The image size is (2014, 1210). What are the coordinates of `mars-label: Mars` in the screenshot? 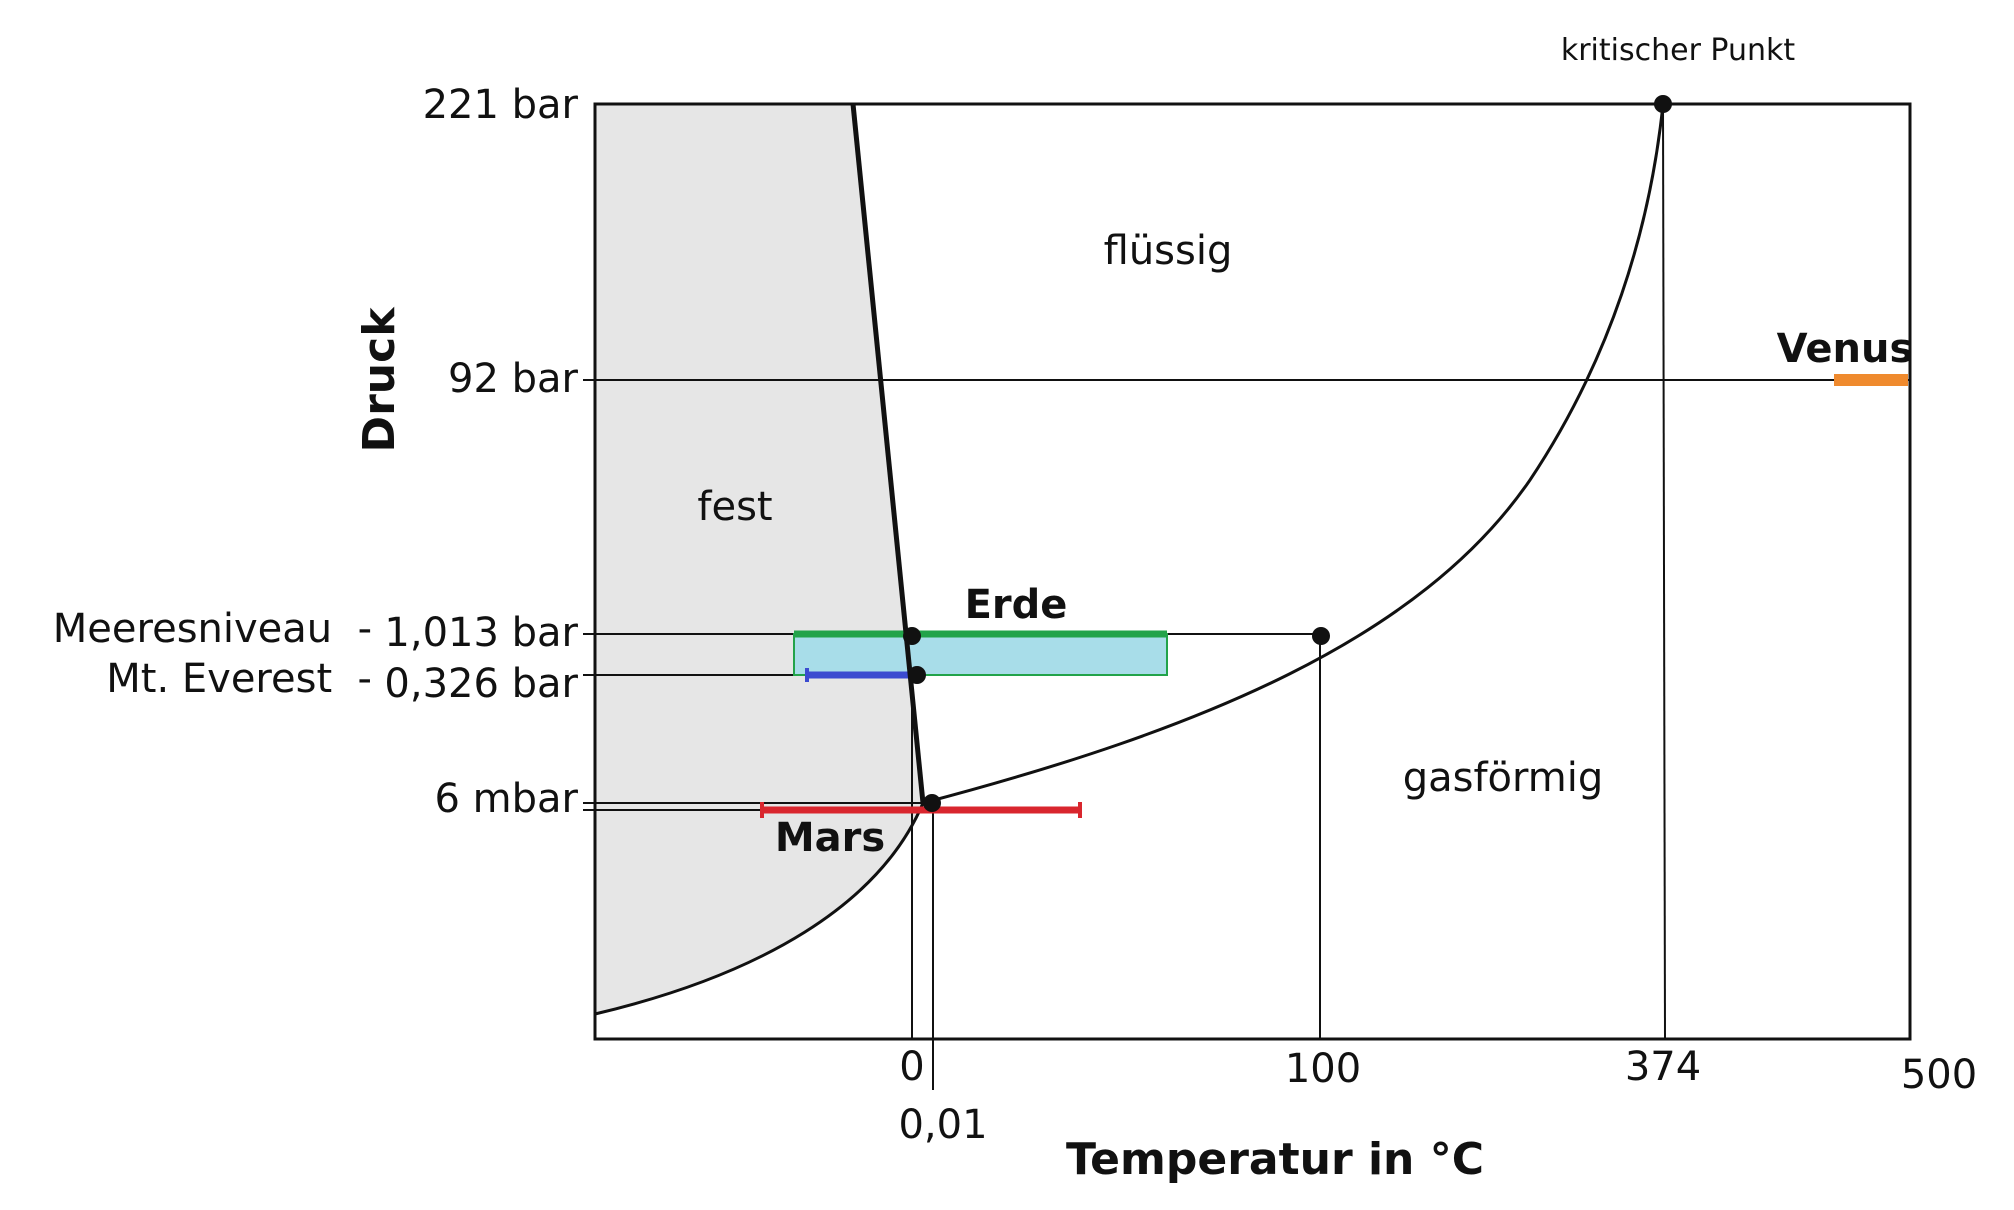 It's located at (830, 838).